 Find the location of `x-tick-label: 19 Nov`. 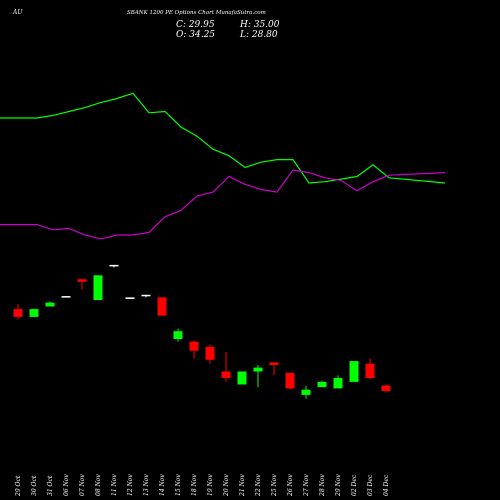

x-tick-label: 19 Nov is located at coordinates (210, 485).